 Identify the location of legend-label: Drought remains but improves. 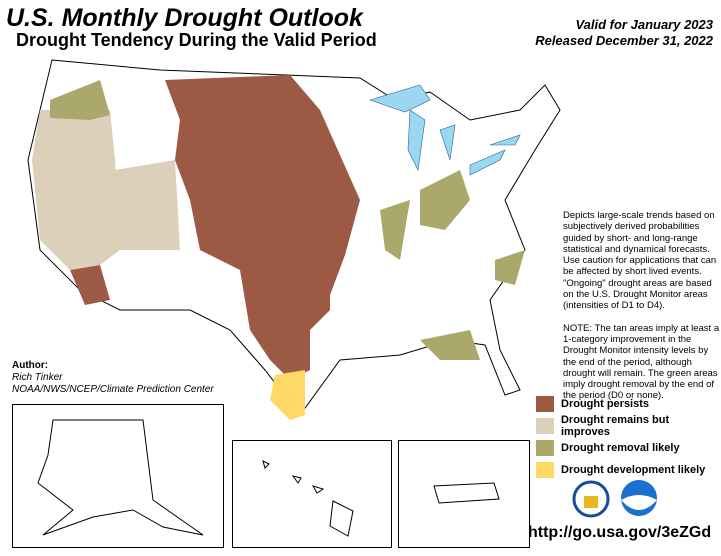
(615, 426).